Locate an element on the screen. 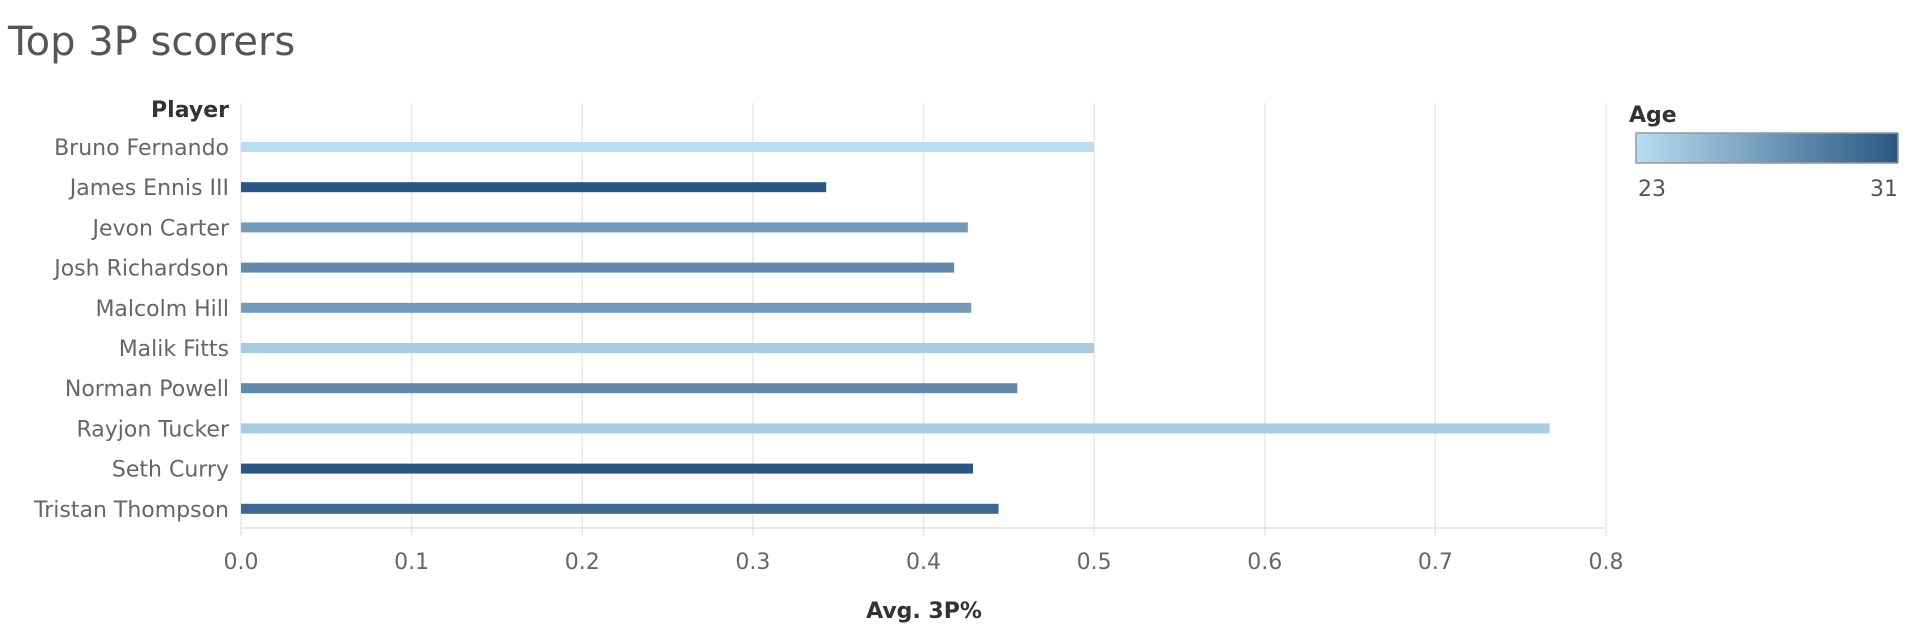 The width and height of the screenshot is (1908, 640). category-label: Malik Fitts is located at coordinates (174, 349).